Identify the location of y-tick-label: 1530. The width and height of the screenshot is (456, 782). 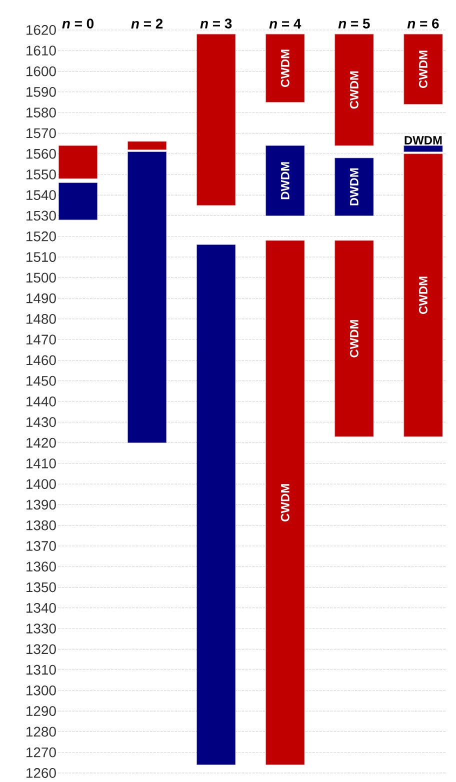
(41, 215).